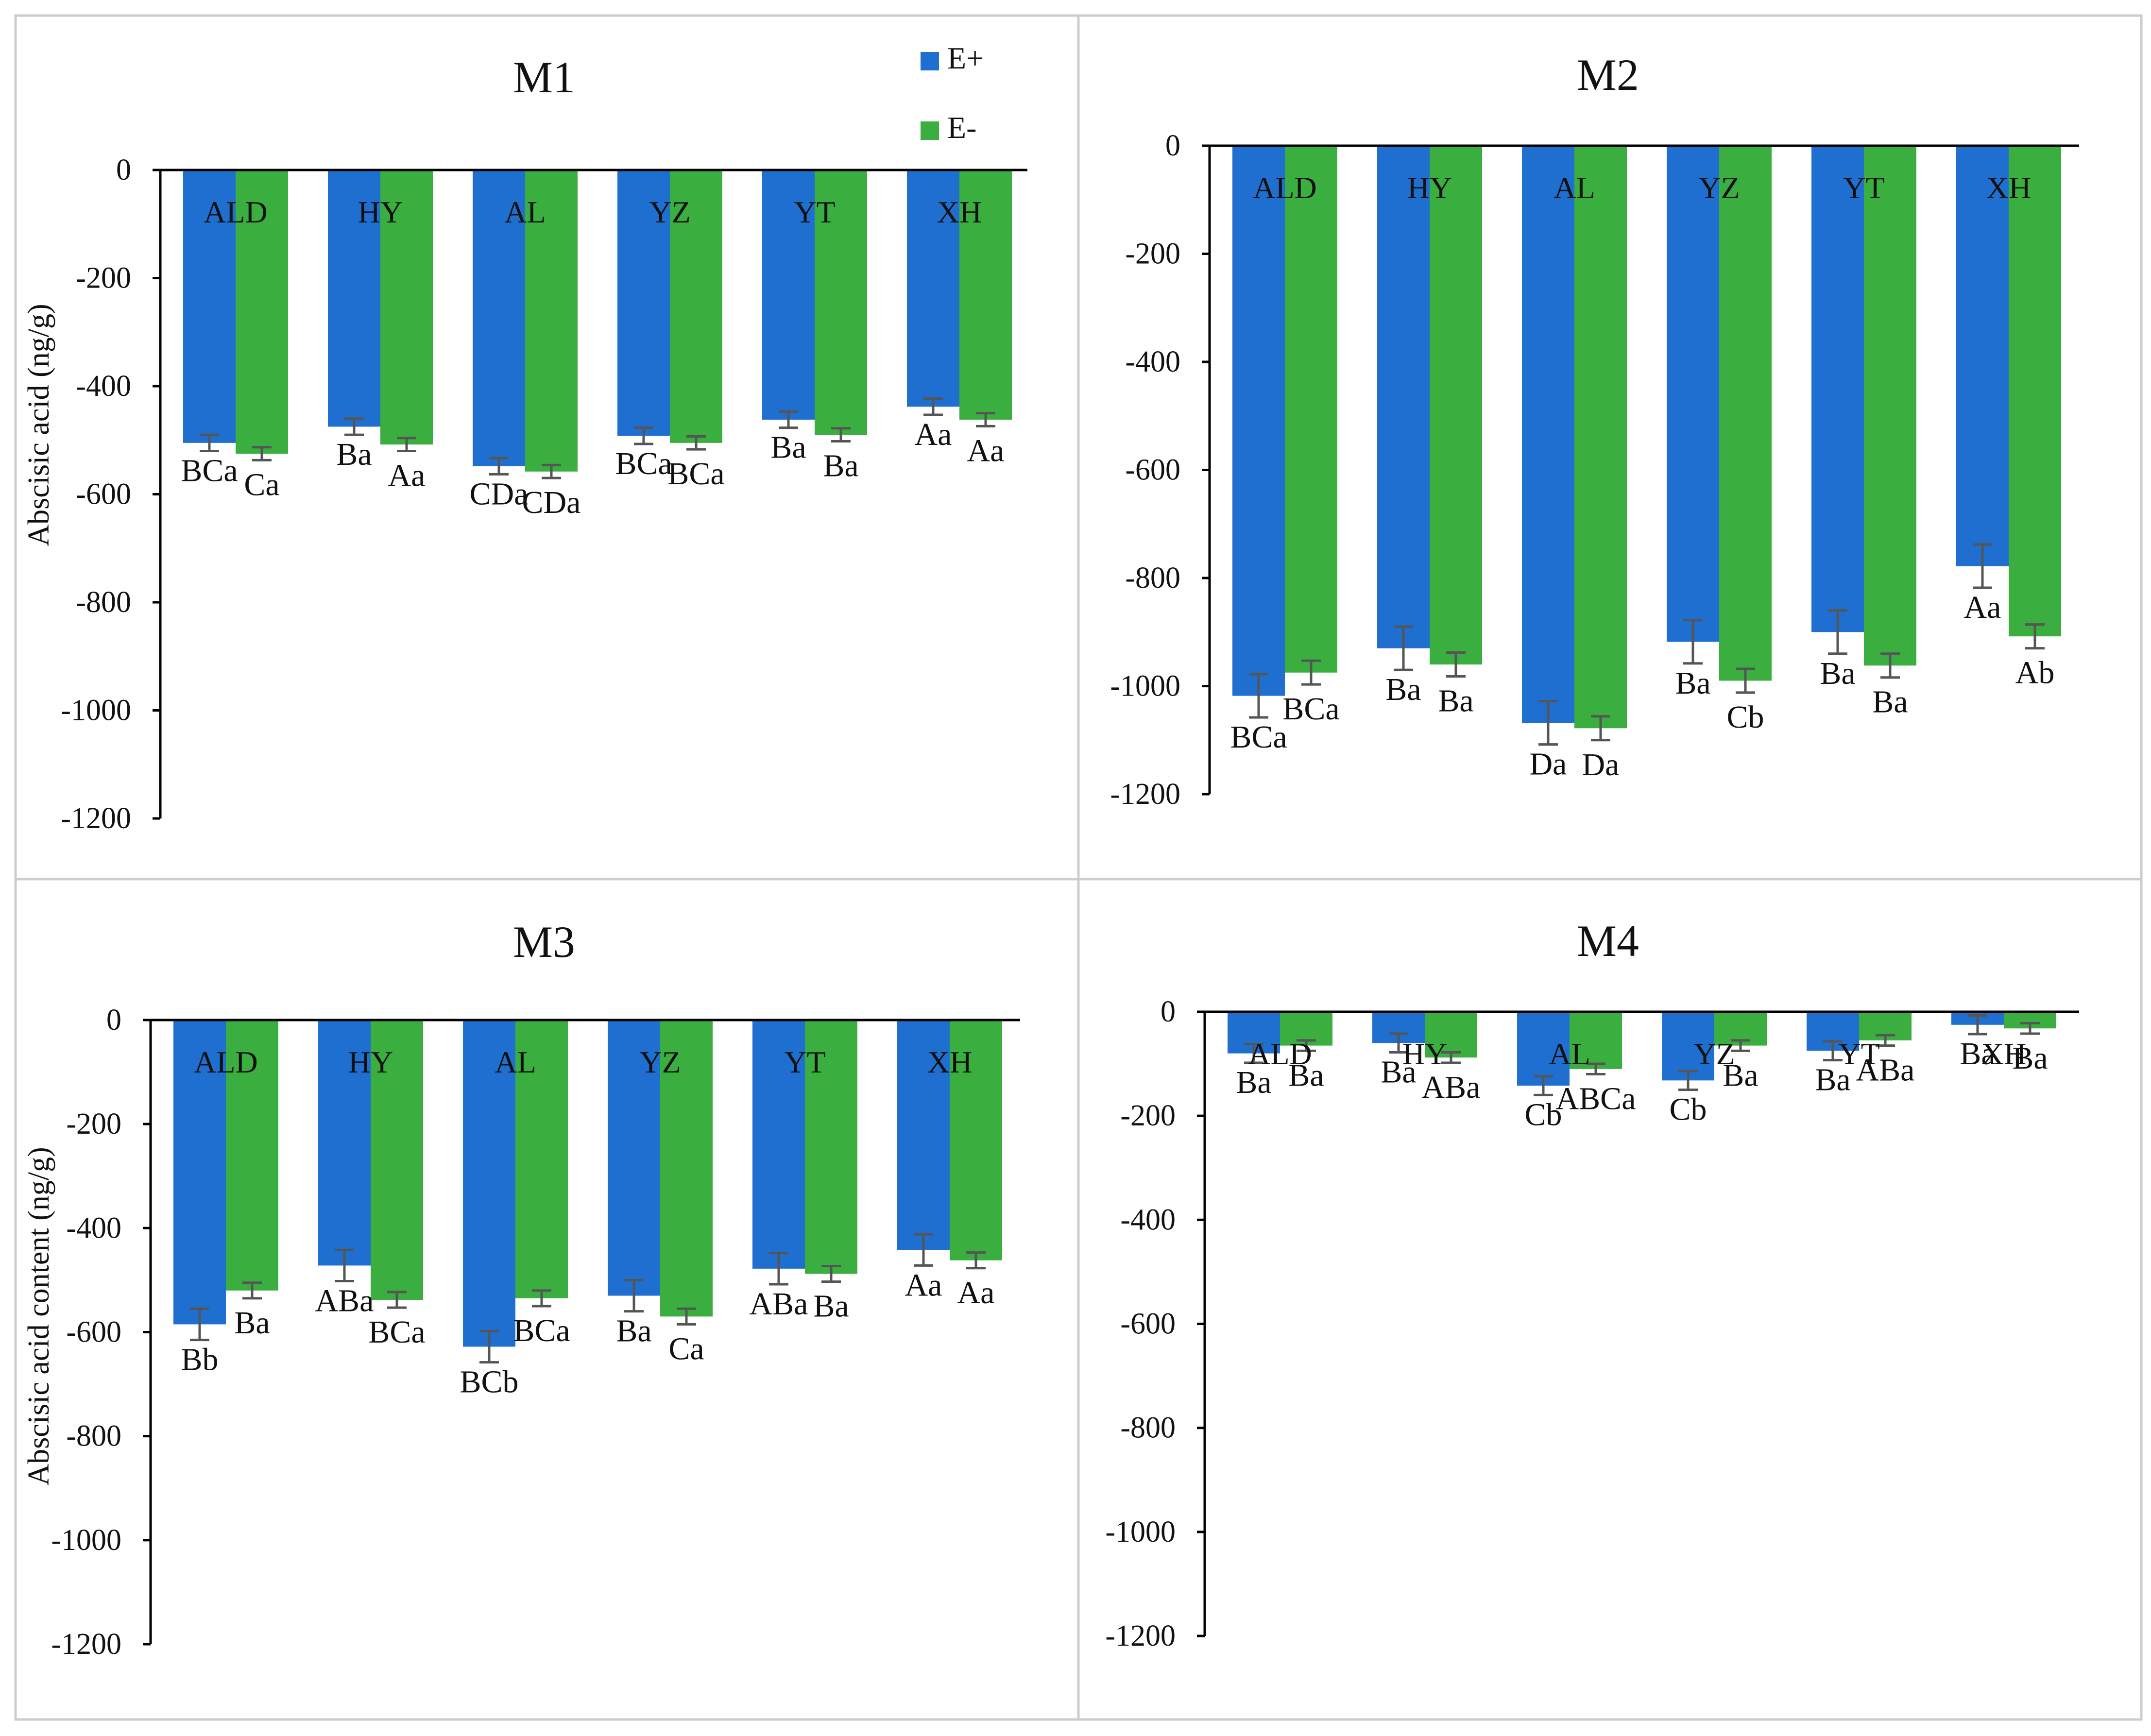 This screenshot has height=1736, width=2151. I want to click on chart-title: M3, so click(544, 942).